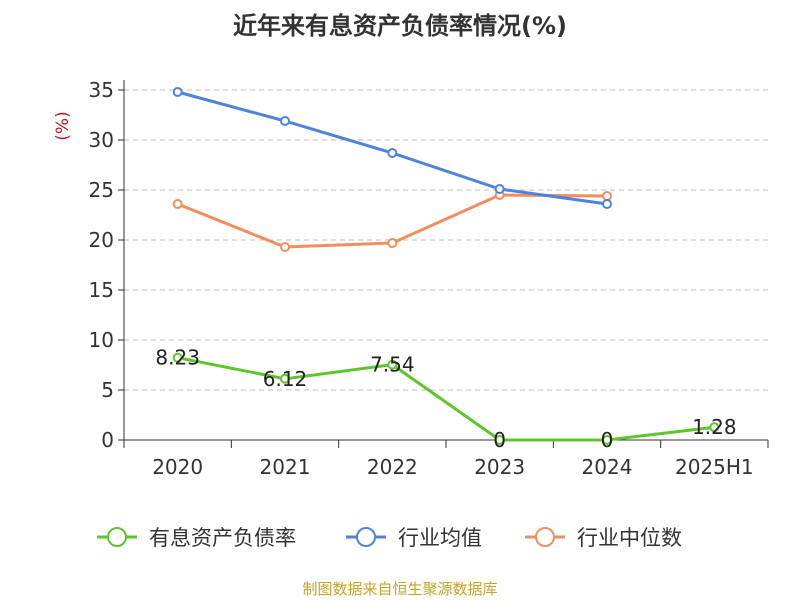 The width and height of the screenshot is (800, 600). I want to click on y-tick-label: 0, so click(107, 440).